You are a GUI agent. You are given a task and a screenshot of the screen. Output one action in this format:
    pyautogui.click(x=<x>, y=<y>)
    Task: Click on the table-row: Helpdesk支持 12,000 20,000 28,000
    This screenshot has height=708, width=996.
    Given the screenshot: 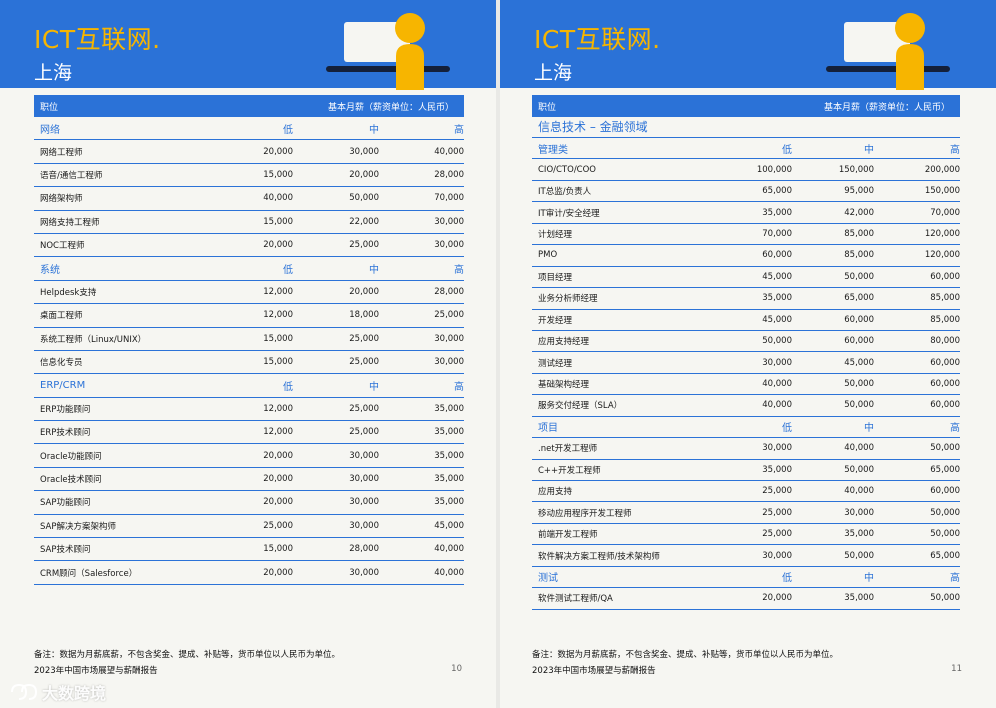 What is the action you would take?
    pyautogui.click(x=249, y=292)
    